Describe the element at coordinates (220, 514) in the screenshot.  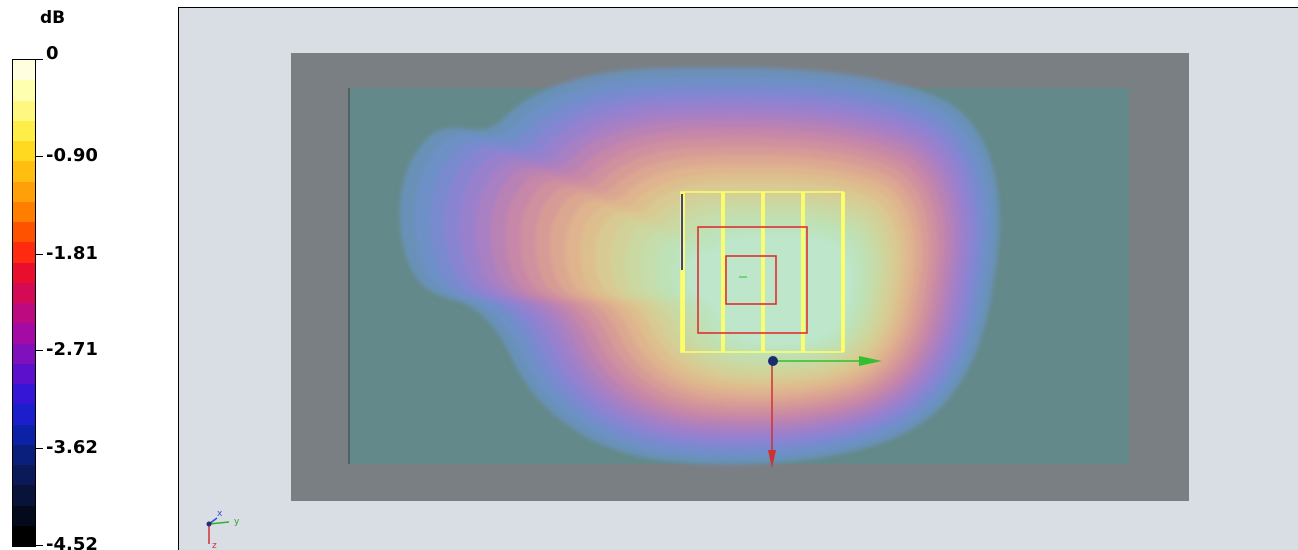
I see `triad-x-label: x` at that location.